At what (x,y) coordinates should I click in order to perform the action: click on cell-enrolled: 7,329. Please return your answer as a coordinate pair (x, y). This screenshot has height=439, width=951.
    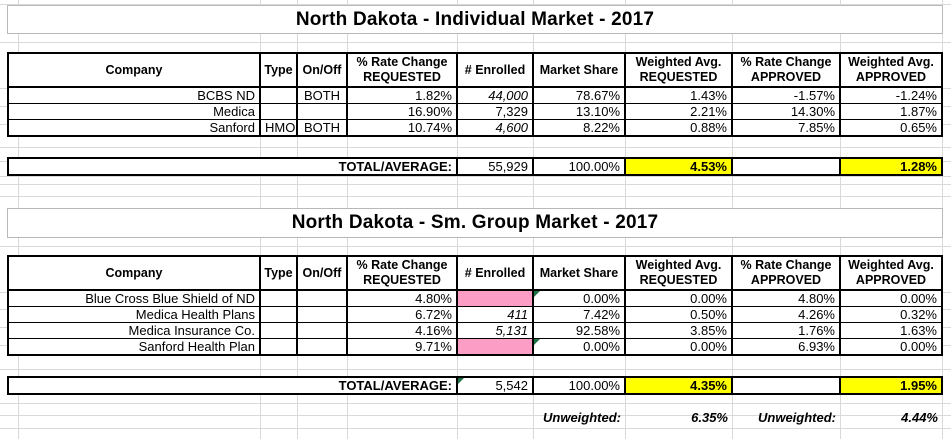
    Looking at the image, I should click on (495, 111).